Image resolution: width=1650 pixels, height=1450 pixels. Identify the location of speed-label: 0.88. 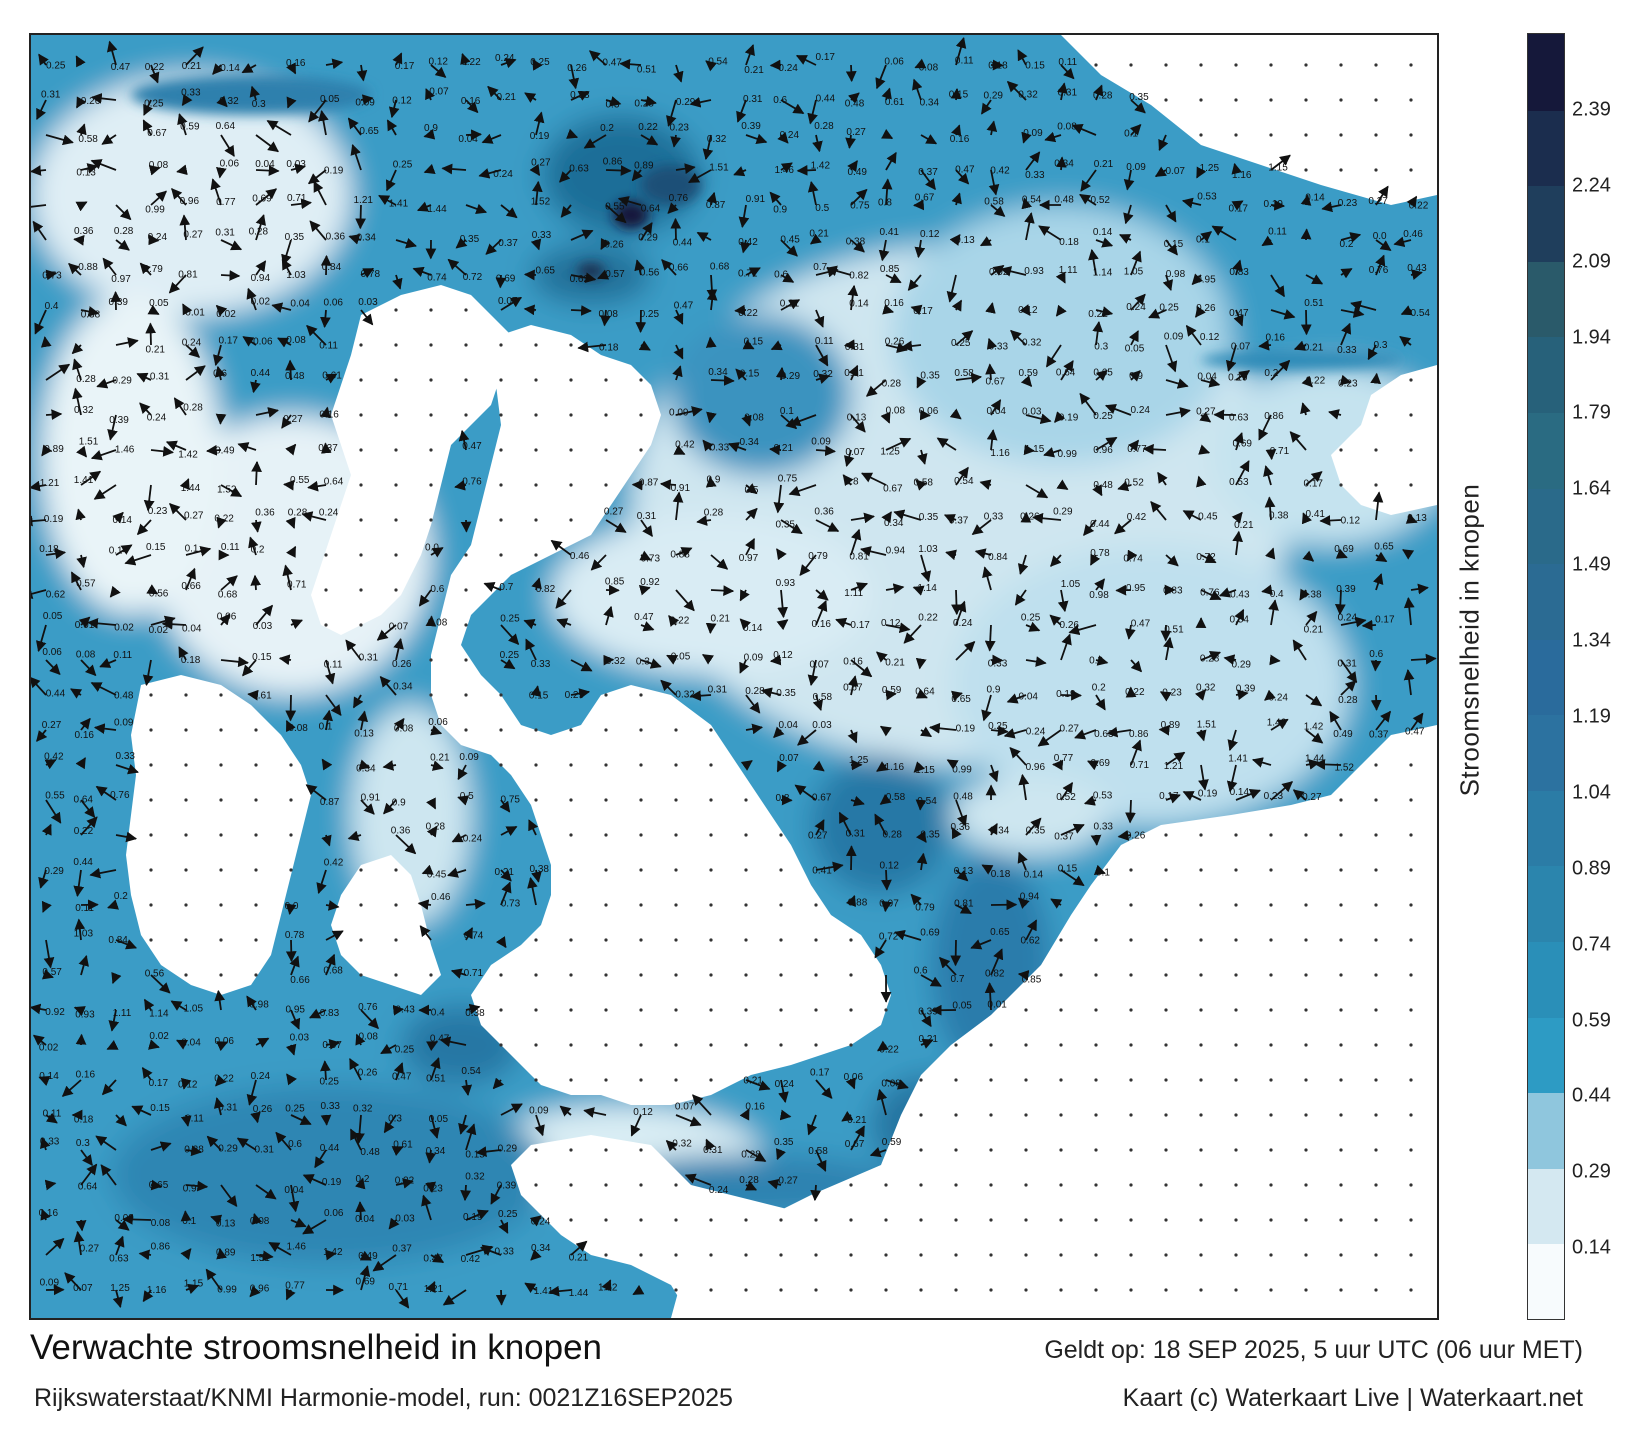
(680, 555).